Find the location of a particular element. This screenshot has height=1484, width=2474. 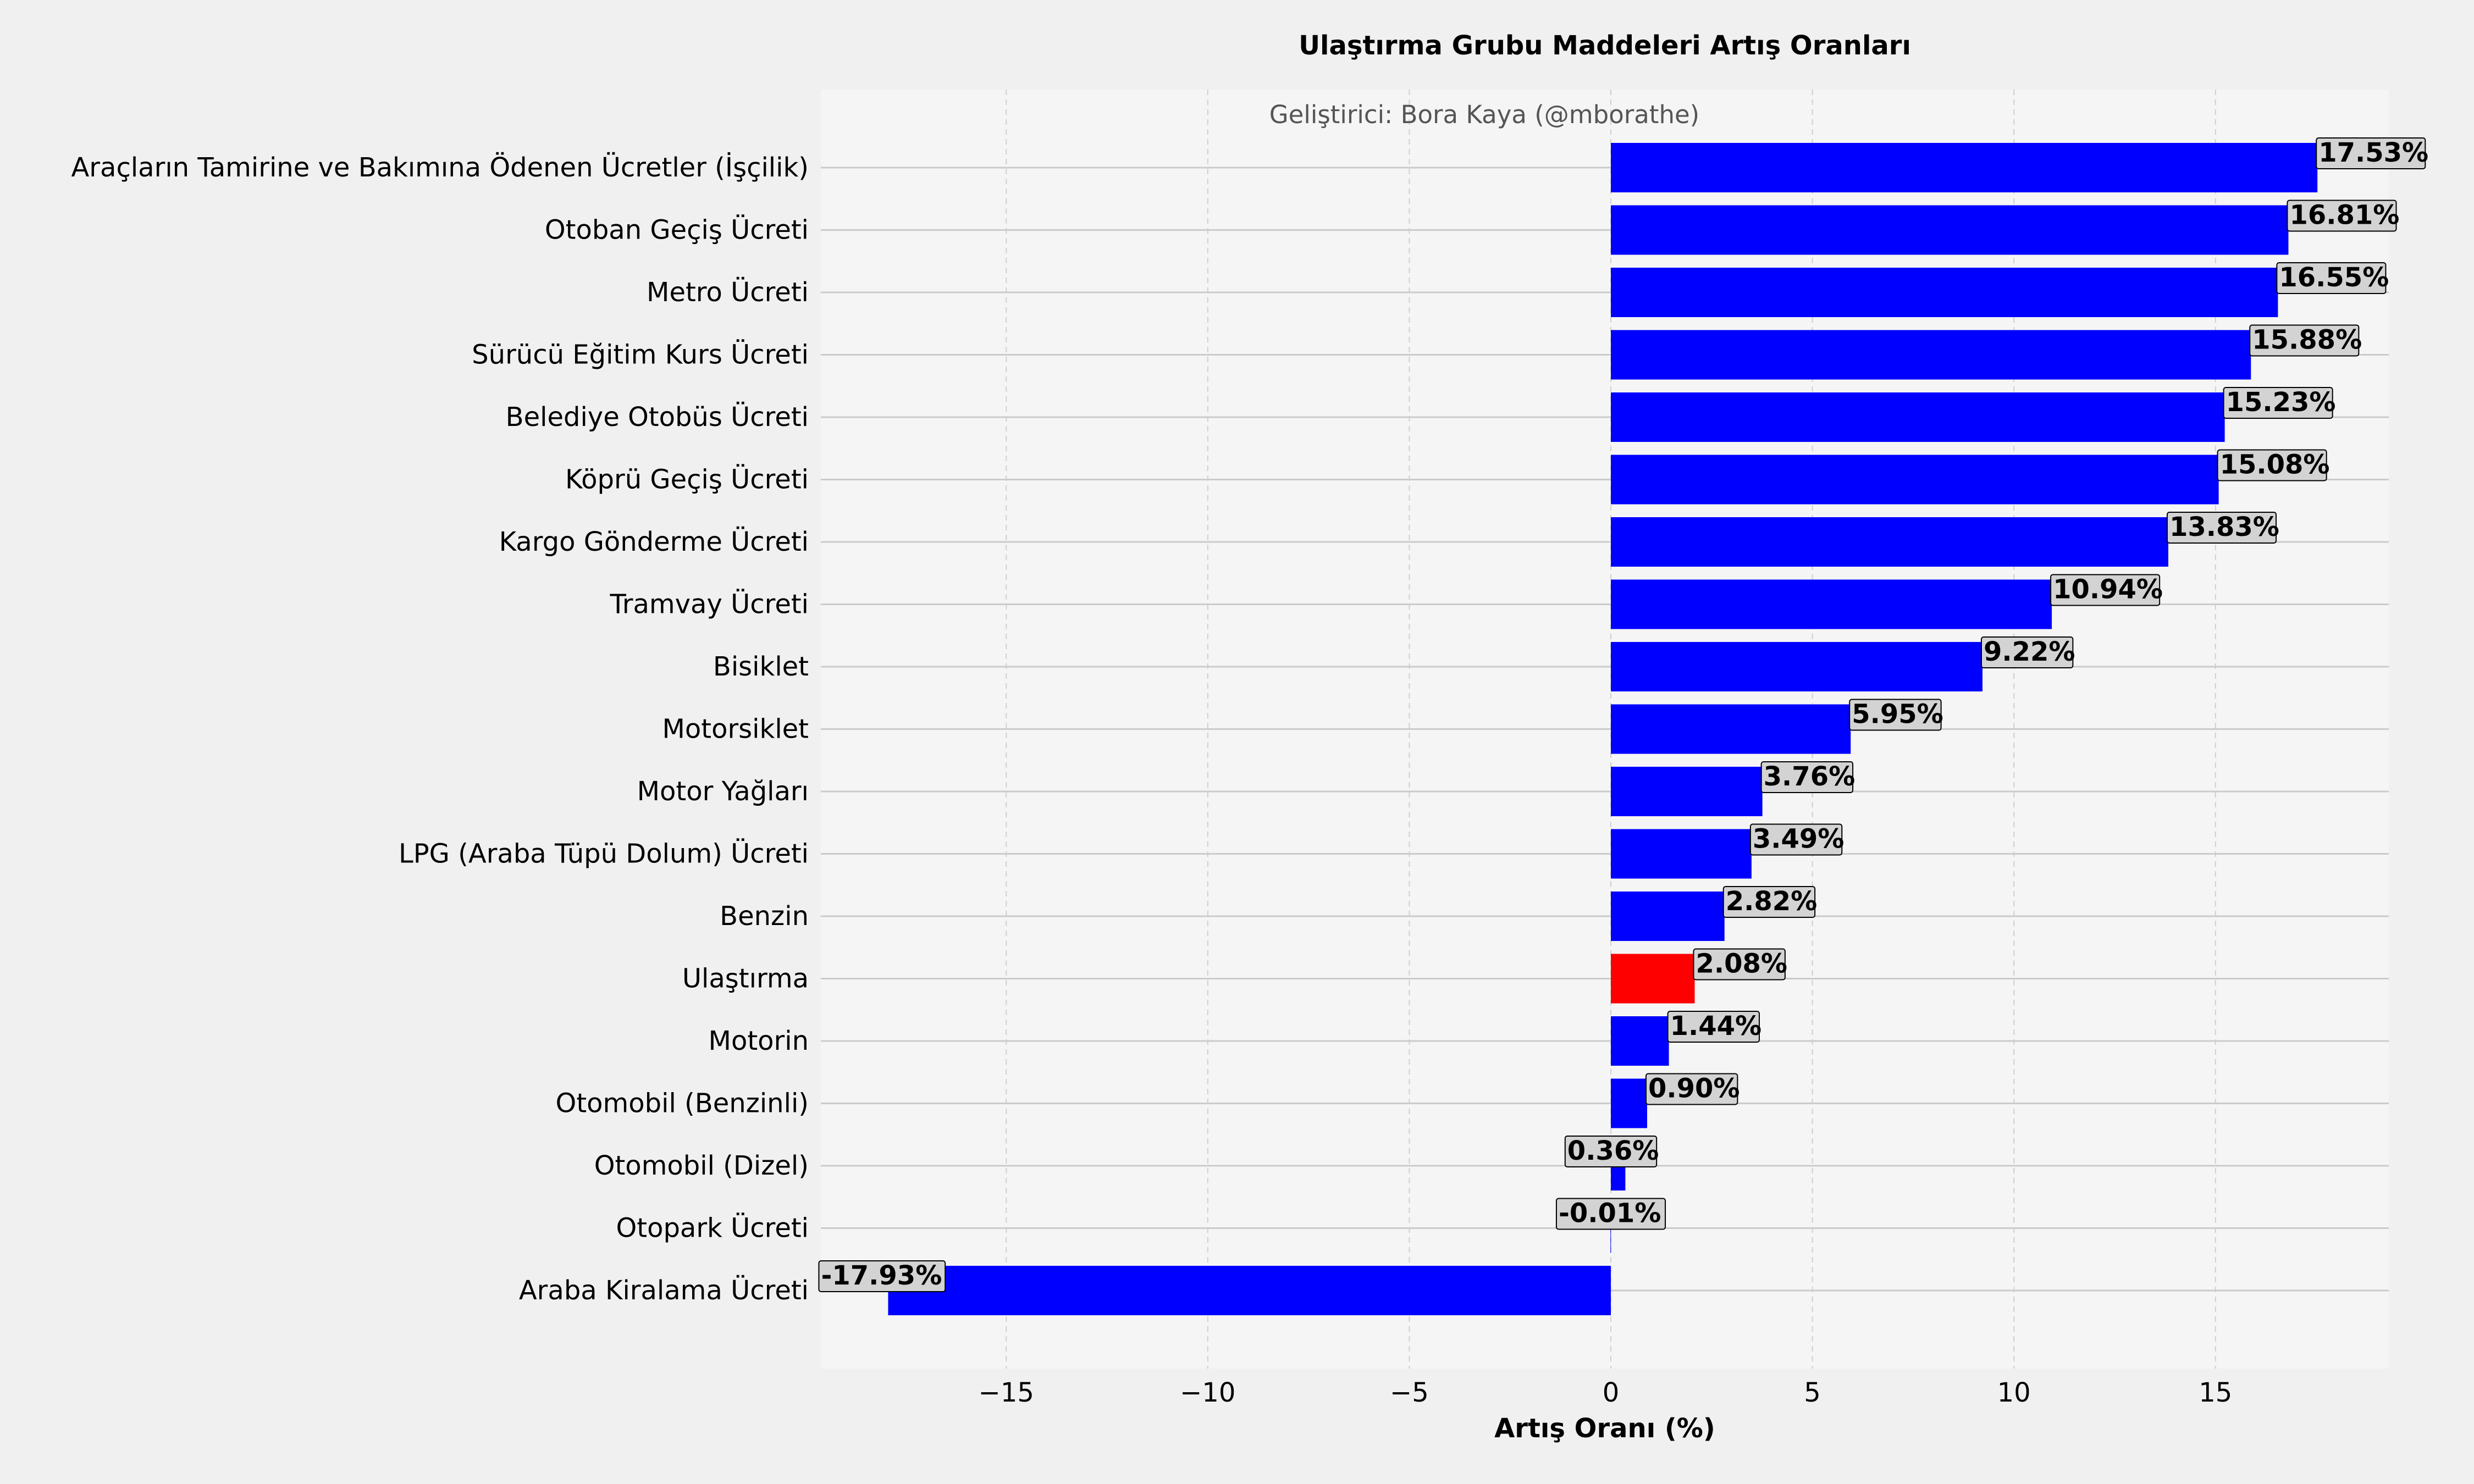

value-label: 1.44% is located at coordinates (1714, 1027).